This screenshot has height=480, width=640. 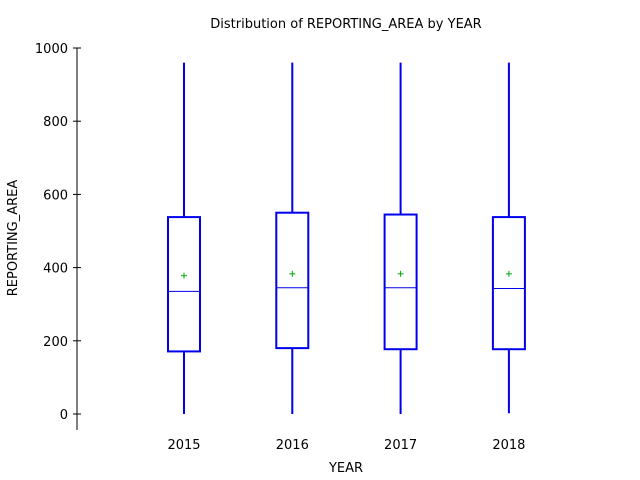 What do you see at coordinates (508, 445) in the screenshot?
I see `x-tick-label: 2018` at bounding box center [508, 445].